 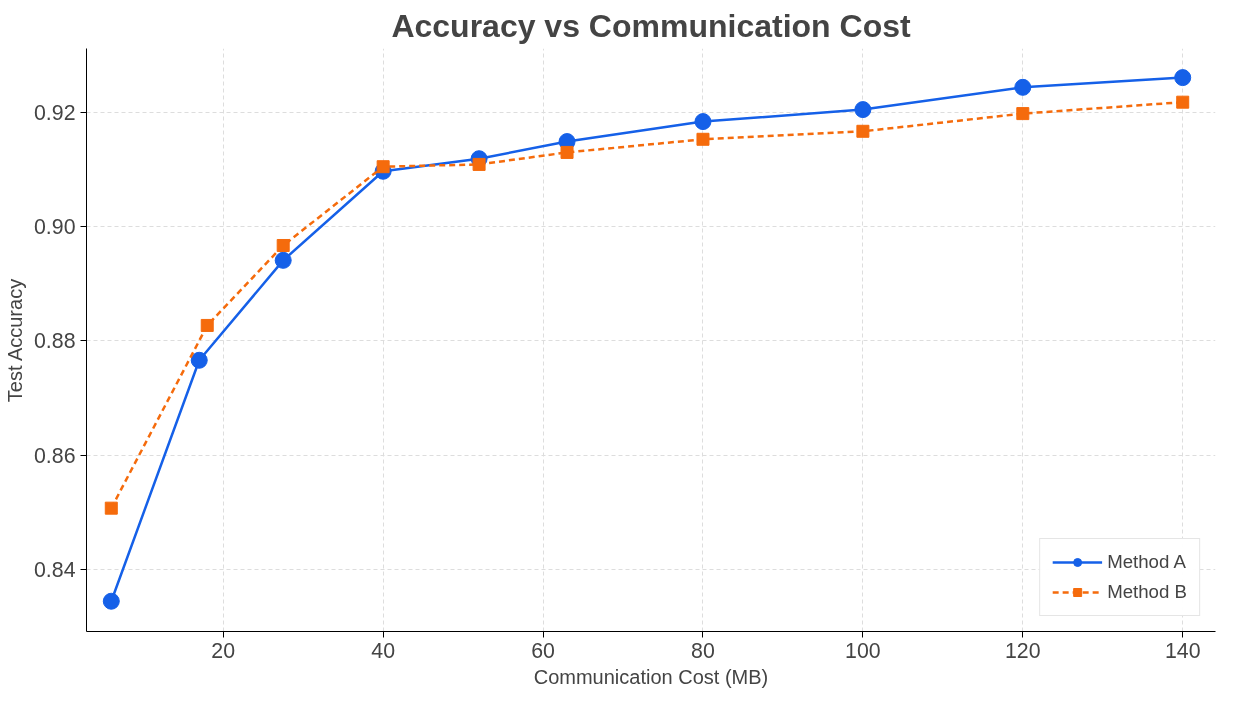 I want to click on y-tick-label: 0.88, so click(x=54, y=341).